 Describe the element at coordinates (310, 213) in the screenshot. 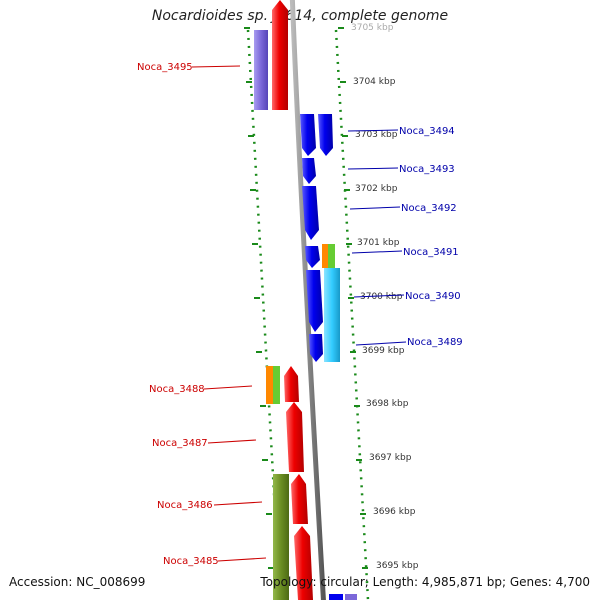

I see `gene-noca-3492-arrow` at that location.